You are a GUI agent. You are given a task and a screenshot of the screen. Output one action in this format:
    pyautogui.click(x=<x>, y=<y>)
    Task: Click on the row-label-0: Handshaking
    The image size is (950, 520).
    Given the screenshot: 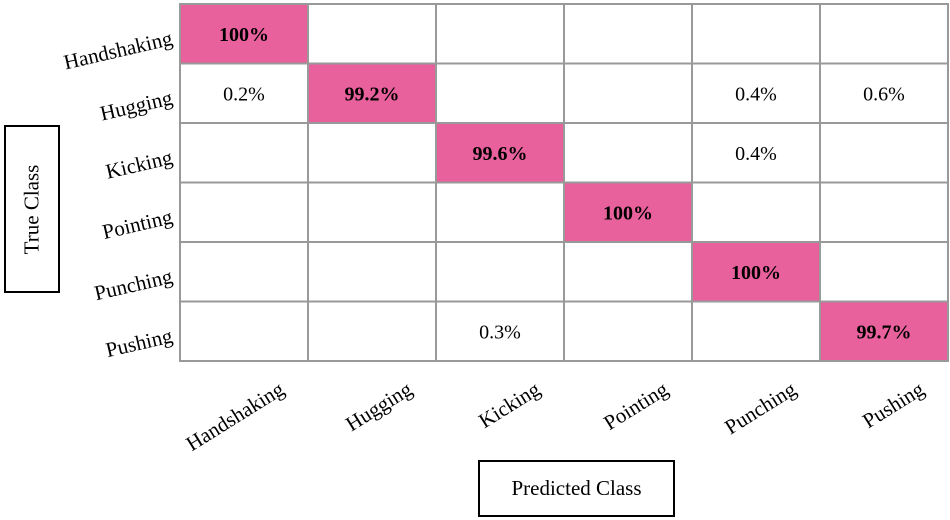 What is the action you would take?
    pyautogui.click(x=118, y=50)
    